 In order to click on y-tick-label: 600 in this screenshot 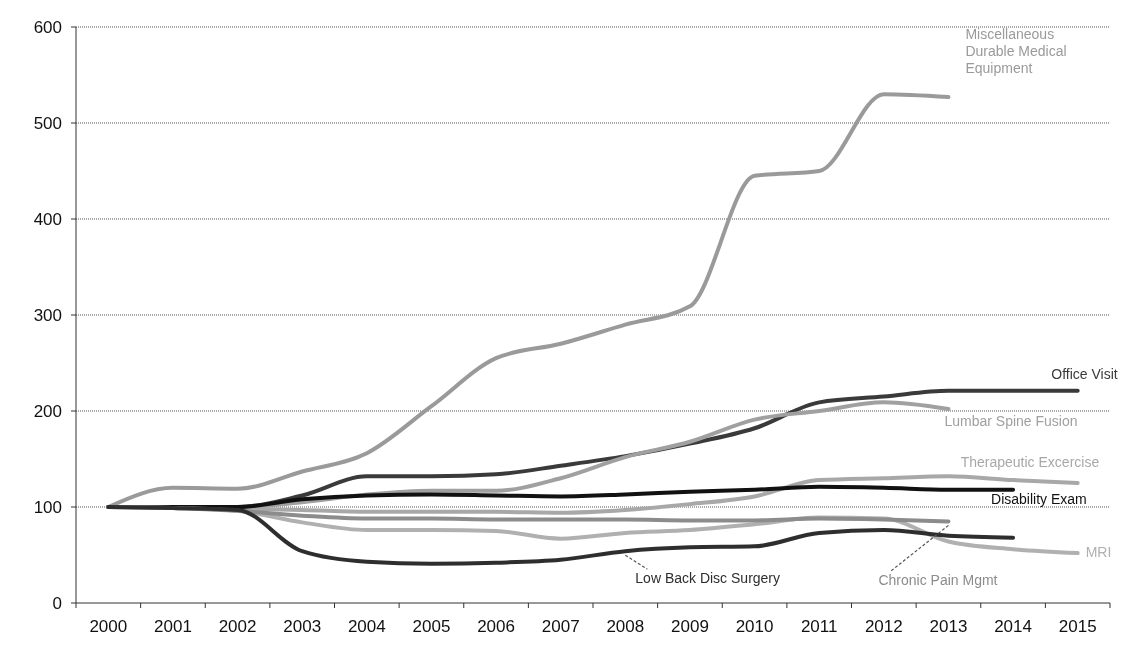, I will do `click(47, 27)`.